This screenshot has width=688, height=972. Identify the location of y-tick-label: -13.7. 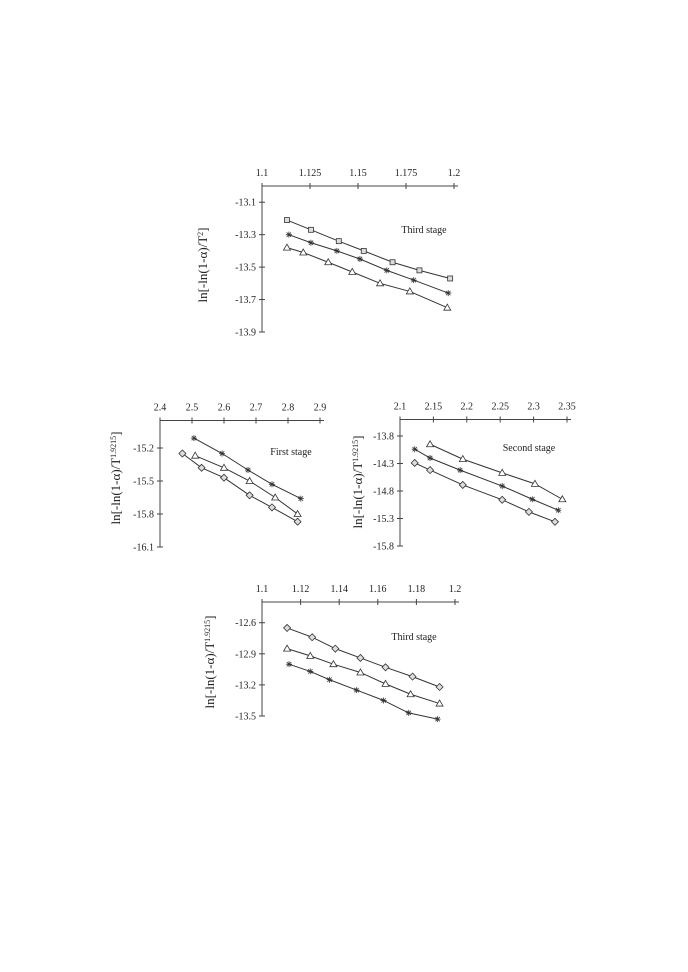
(245, 300).